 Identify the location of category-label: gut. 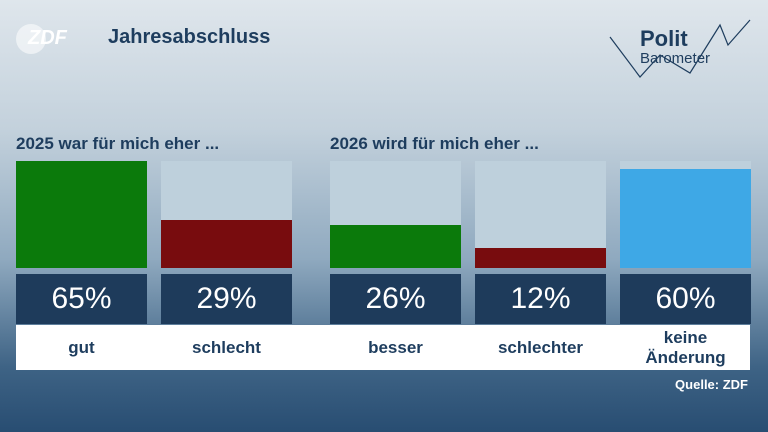
(81, 347).